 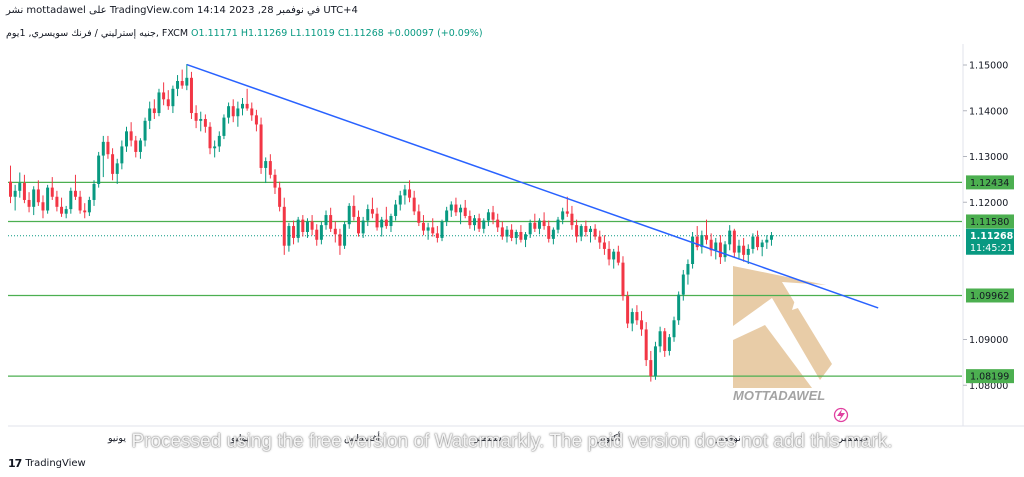 What do you see at coordinates (55, 463) in the screenshot?
I see `tradingview-name: TradingView` at bounding box center [55, 463].